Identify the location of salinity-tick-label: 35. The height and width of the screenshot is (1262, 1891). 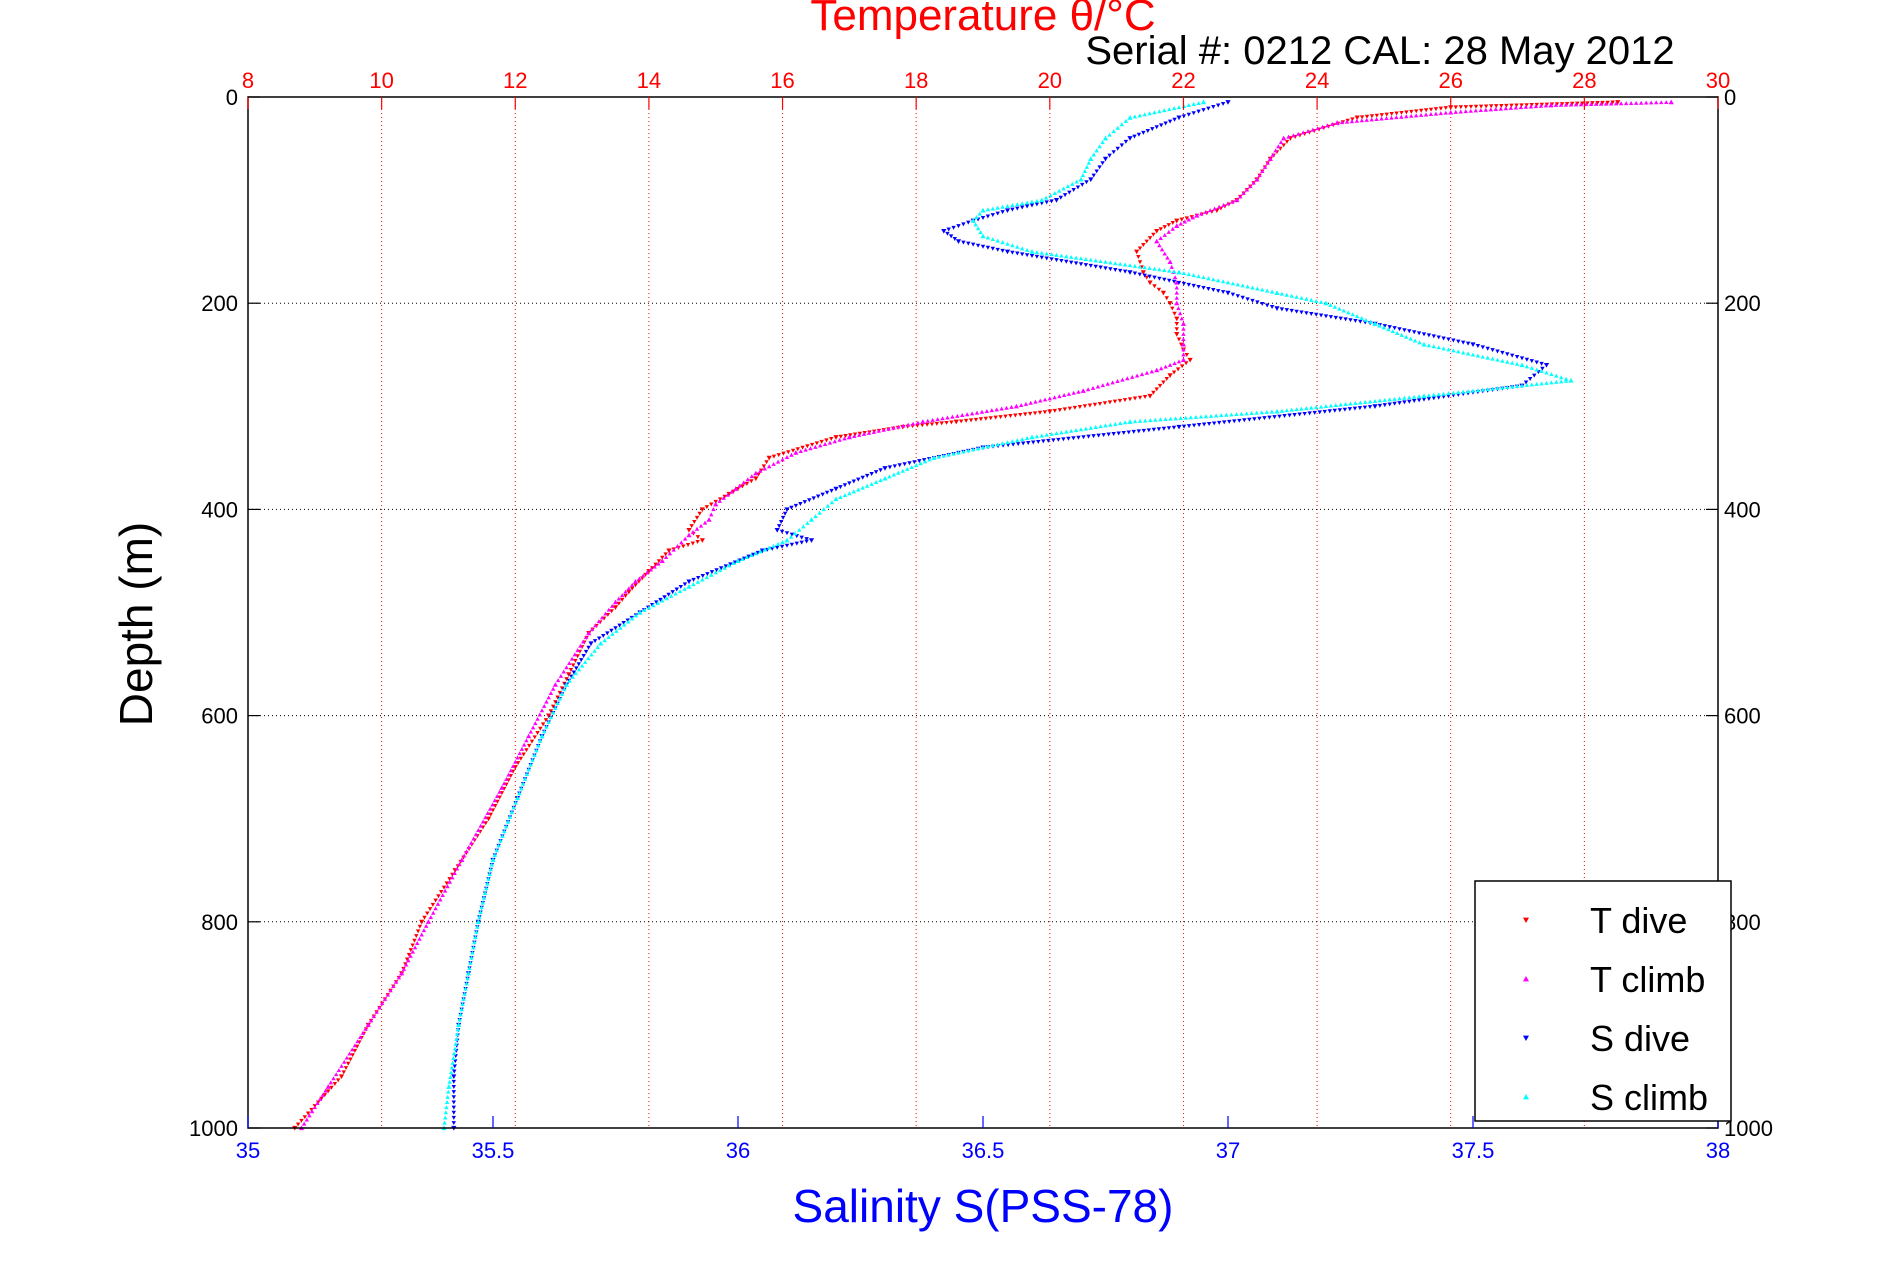
(248, 1150).